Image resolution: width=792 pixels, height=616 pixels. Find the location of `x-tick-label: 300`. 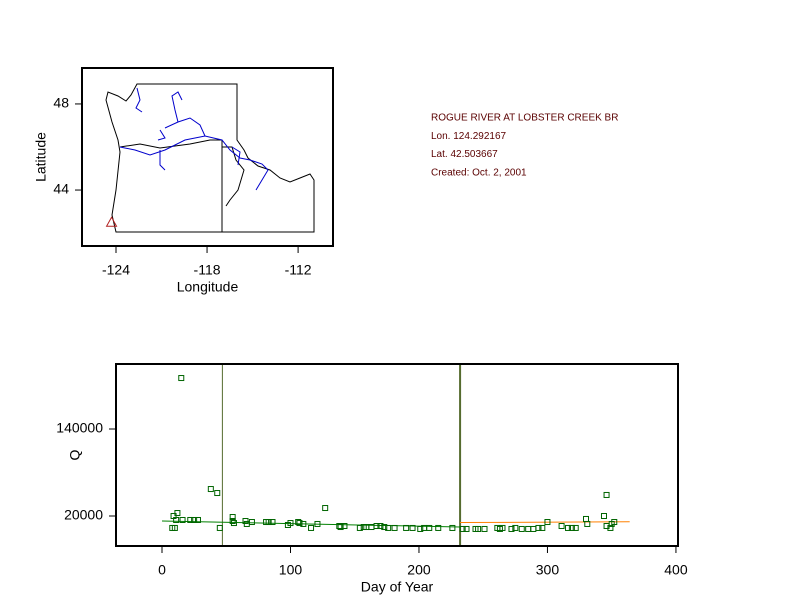

x-tick-label: 300 is located at coordinates (548, 570).